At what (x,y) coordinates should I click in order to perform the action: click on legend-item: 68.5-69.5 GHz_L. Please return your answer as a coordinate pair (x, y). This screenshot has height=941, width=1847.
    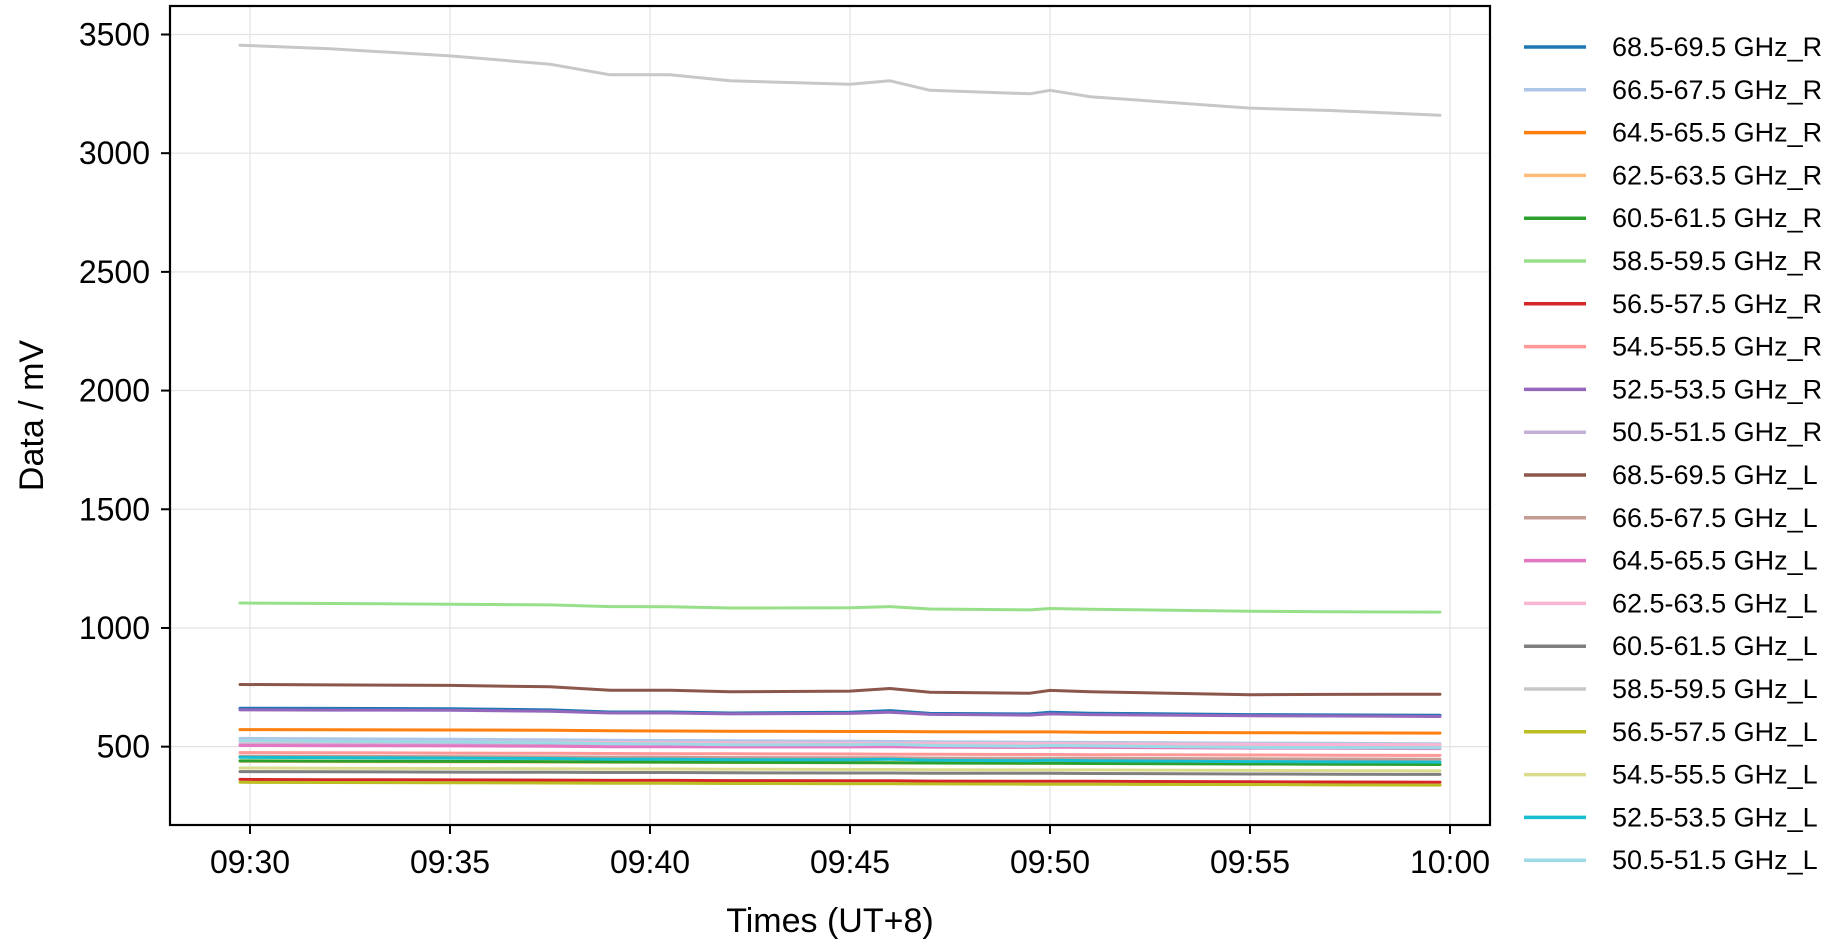
    Looking at the image, I should click on (1671, 475).